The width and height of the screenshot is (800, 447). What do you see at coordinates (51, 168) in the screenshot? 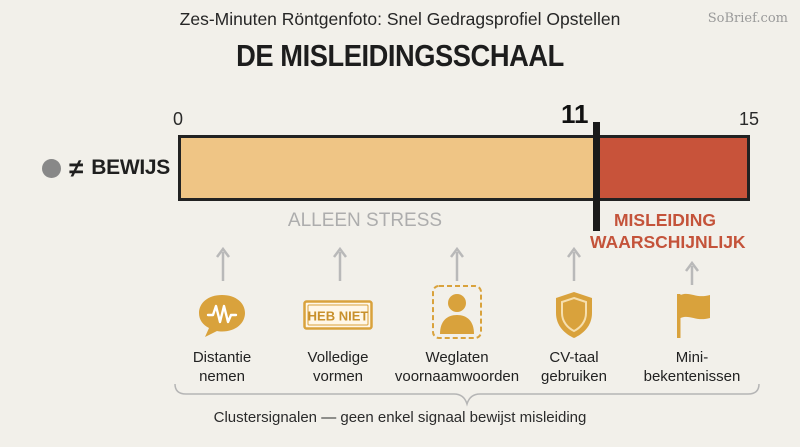
I see `gray-dot-icon` at bounding box center [51, 168].